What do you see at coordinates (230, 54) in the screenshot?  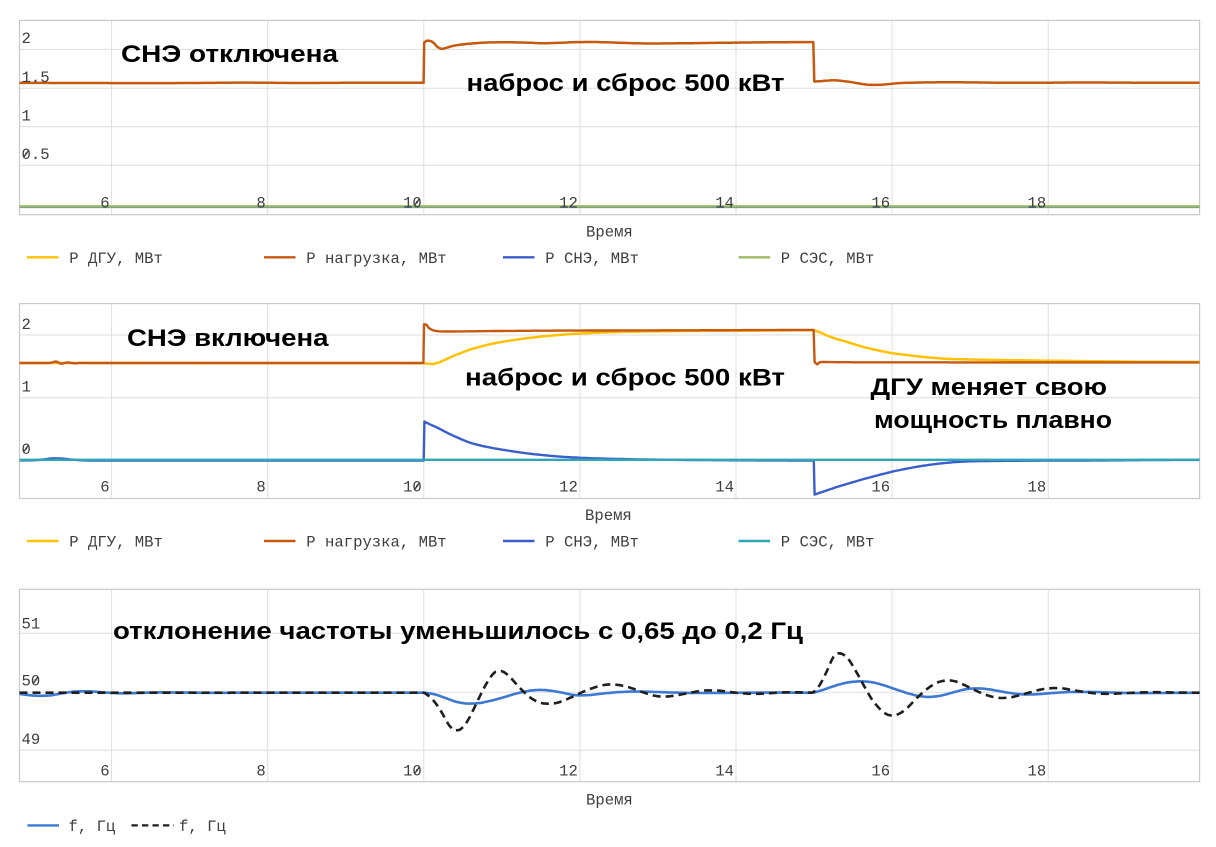 I see `svg-text: СНЭ отключена` at bounding box center [230, 54].